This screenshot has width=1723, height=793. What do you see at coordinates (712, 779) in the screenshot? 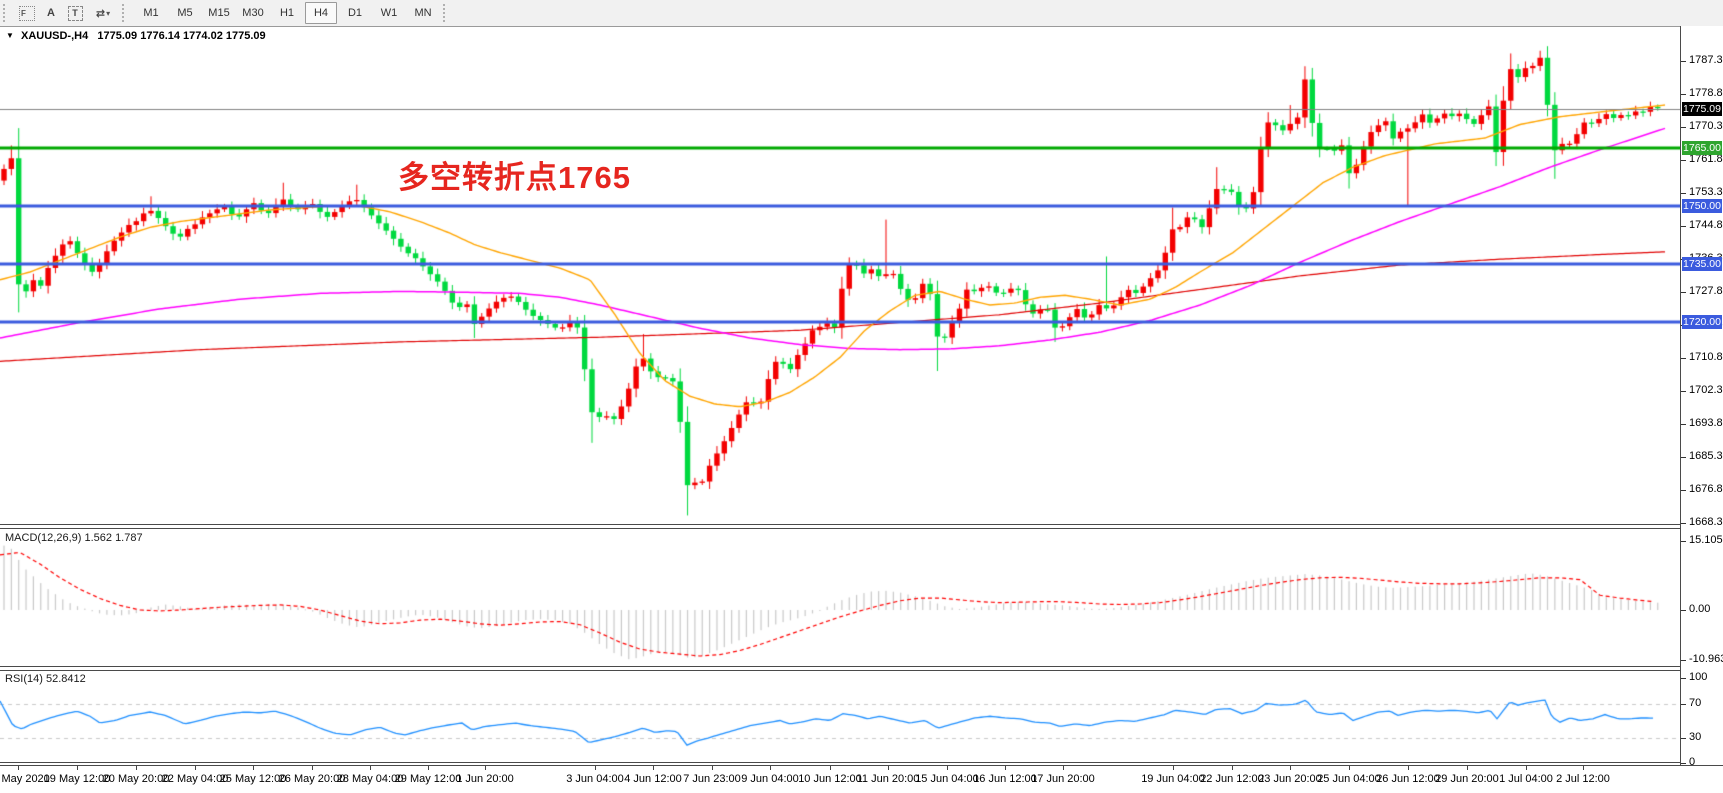
I see `time-label: 7 Jun 23:00` at bounding box center [712, 779].